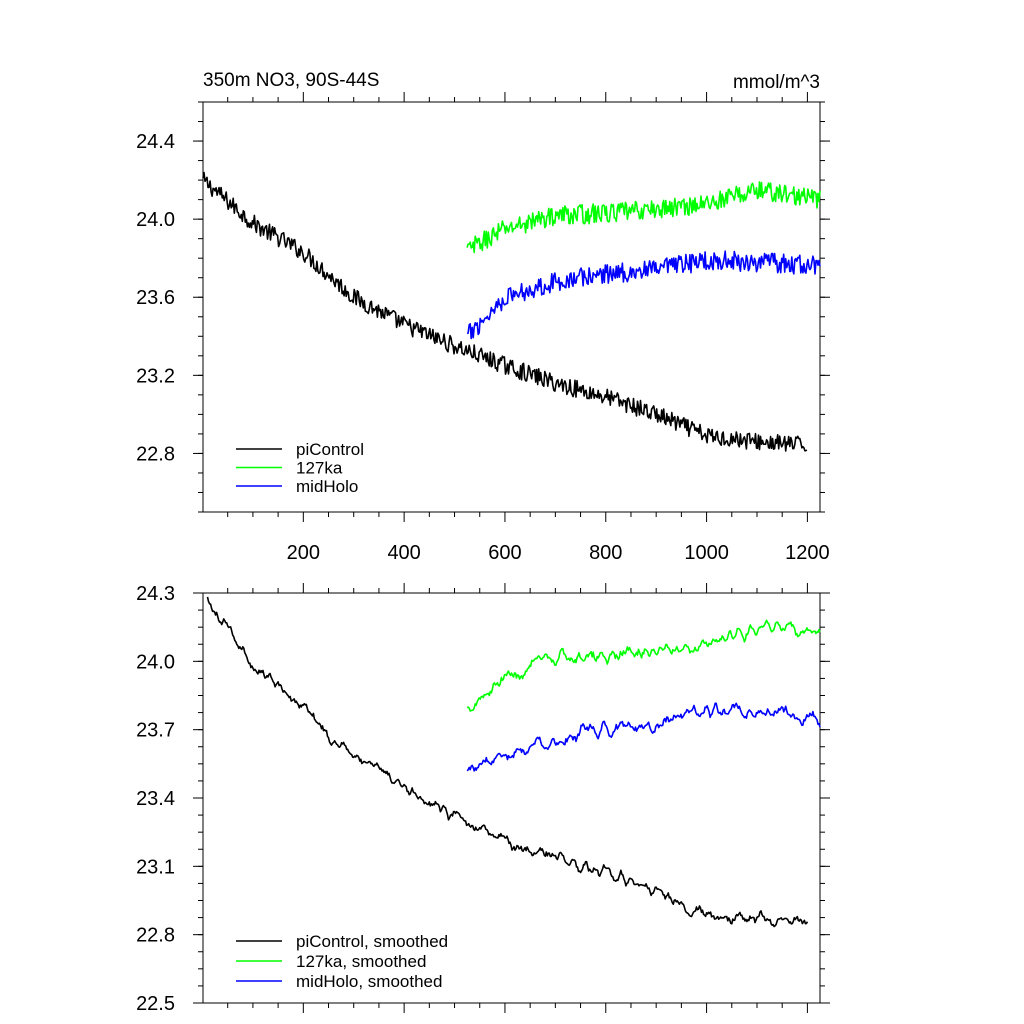 The height and width of the screenshot is (1024, 1024). I want to click on legend-label: piControl, smoothed, so click(372, 941).